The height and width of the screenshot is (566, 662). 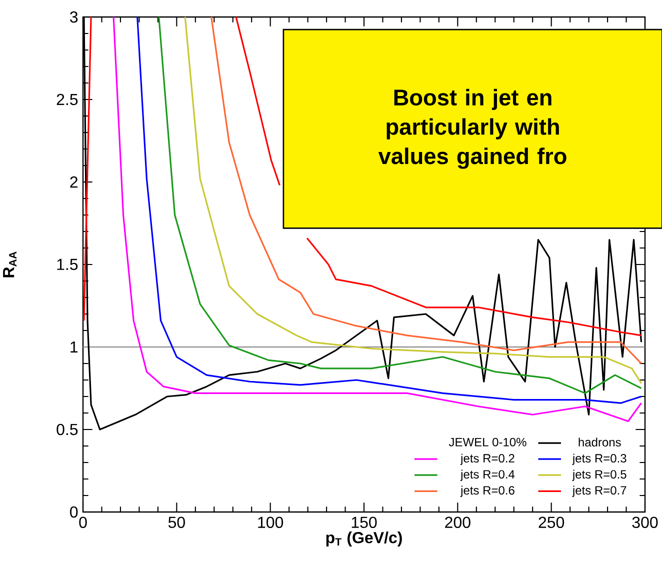 What do you see at coordinates (487, 442) in the screenshot?
I see `legend-title: JEWEL 0-10%` at bounding box center [487, 442].